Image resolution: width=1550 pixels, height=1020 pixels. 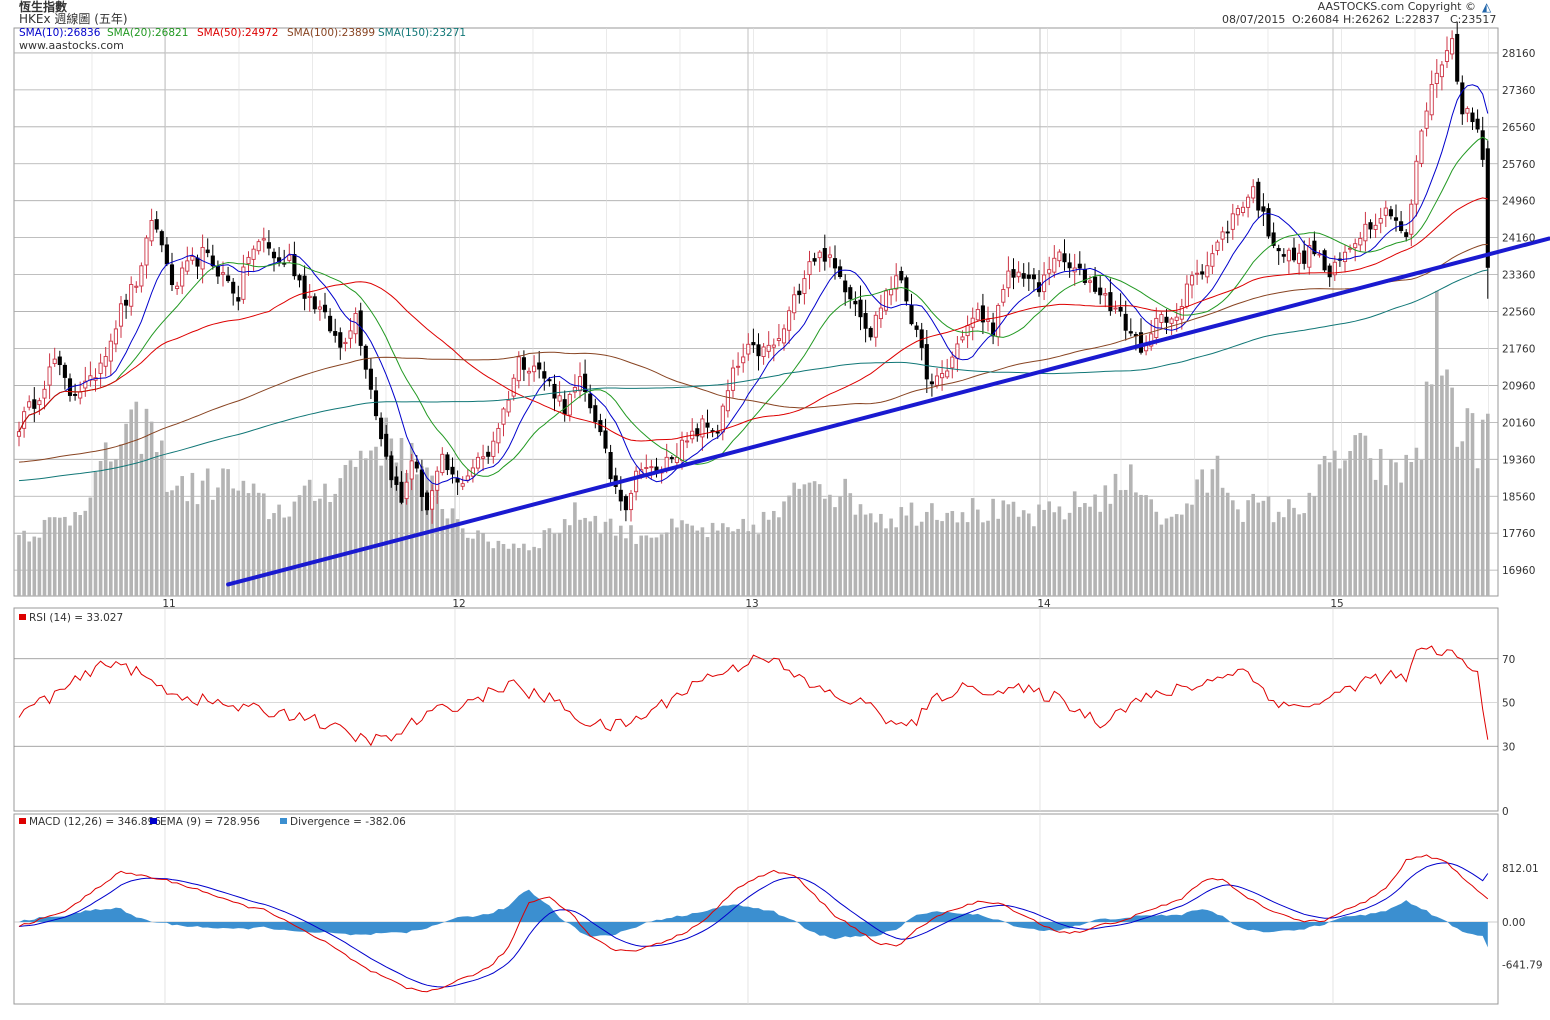 I want to click on price-tick-label: 18560, so click(x=1518, y=497).